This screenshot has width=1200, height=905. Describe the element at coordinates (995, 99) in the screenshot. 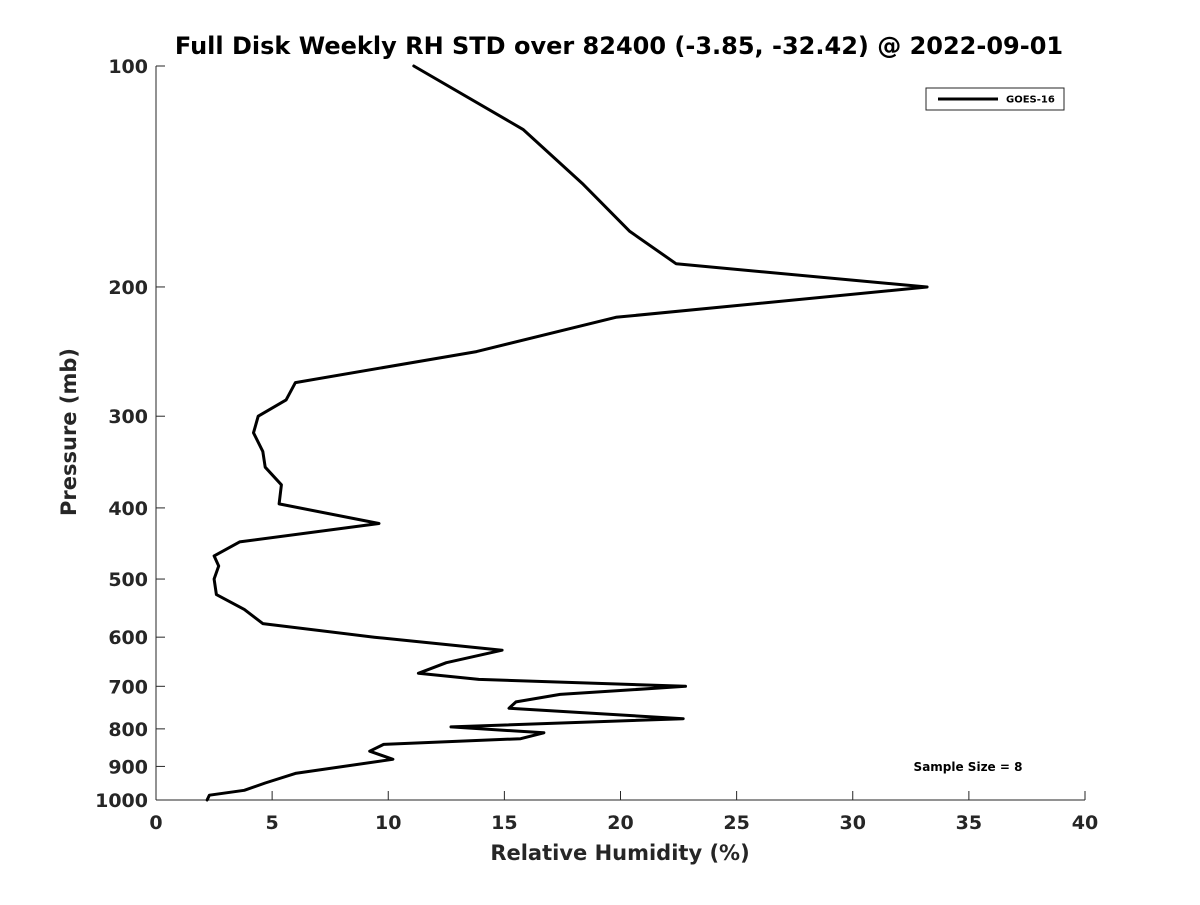

I see `legend: GOES-16` at that location.